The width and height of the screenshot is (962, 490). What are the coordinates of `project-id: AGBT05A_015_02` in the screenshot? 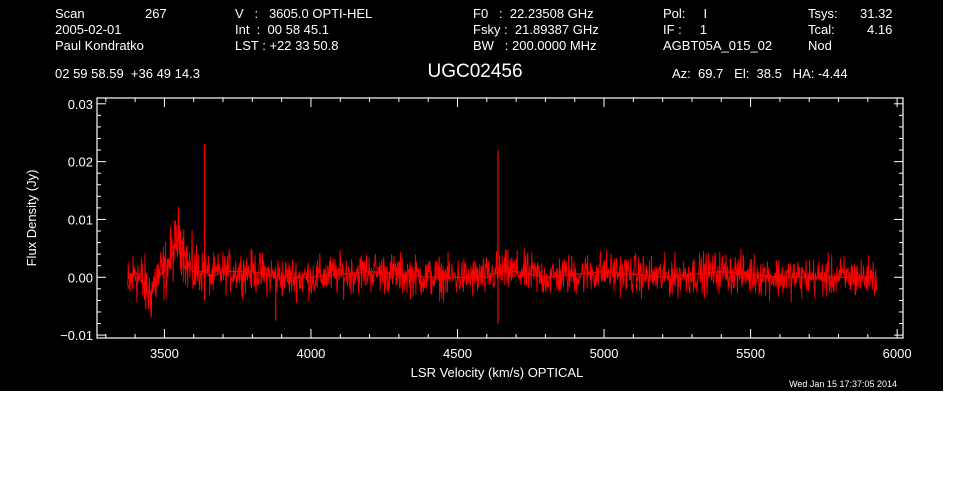 It's located at (718, 45).